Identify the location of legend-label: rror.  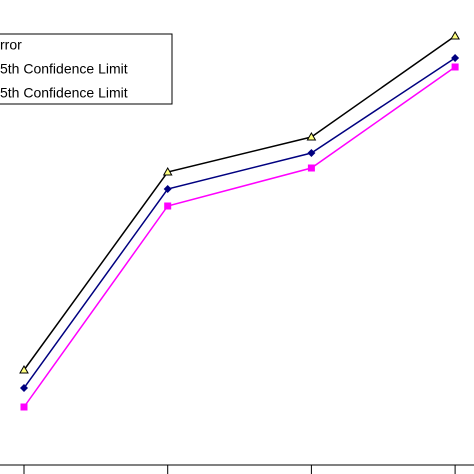
(11, 45).